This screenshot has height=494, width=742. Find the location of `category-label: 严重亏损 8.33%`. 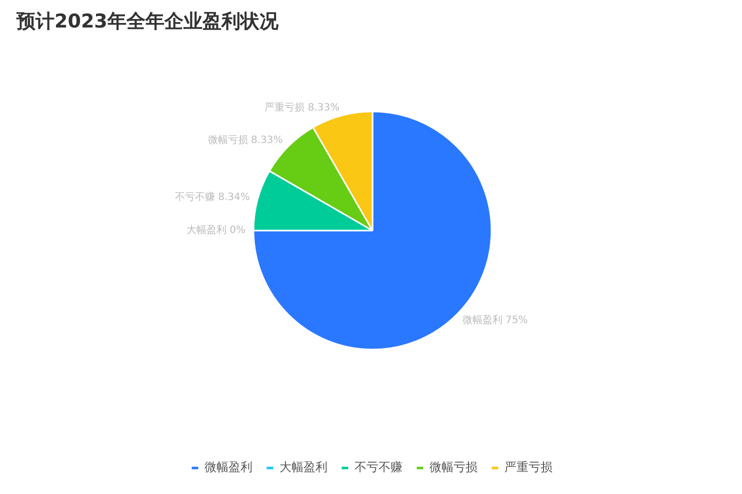

category-label: 严重亏损 8.33% is located at coordinates (302, 108).